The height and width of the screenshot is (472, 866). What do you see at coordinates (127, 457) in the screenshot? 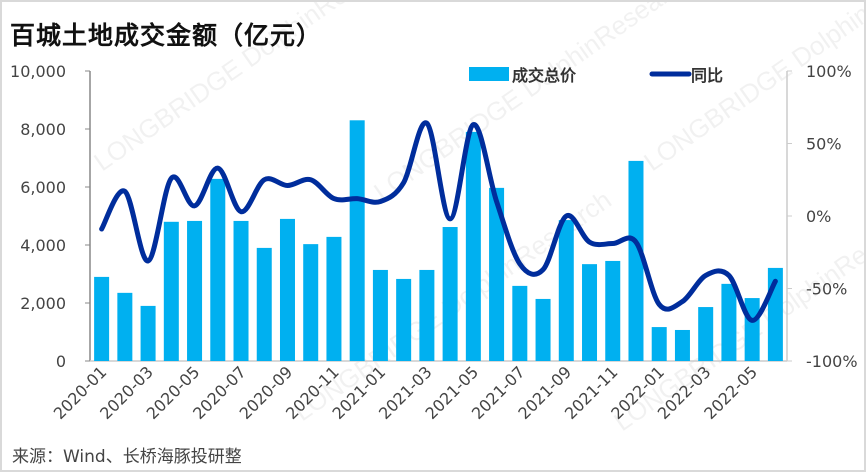
I see `source-note: 来源：Wind、长桥海豚投研整` at bounding box center [127, 457].